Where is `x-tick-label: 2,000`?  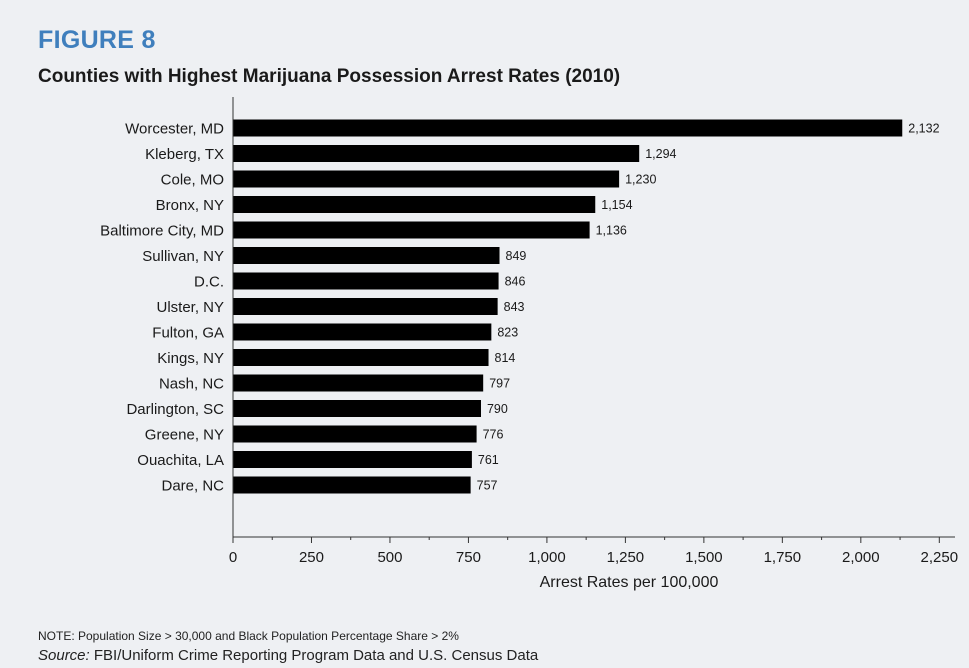 x-tick-label: 2,000 is located at coordinates (861, 557).